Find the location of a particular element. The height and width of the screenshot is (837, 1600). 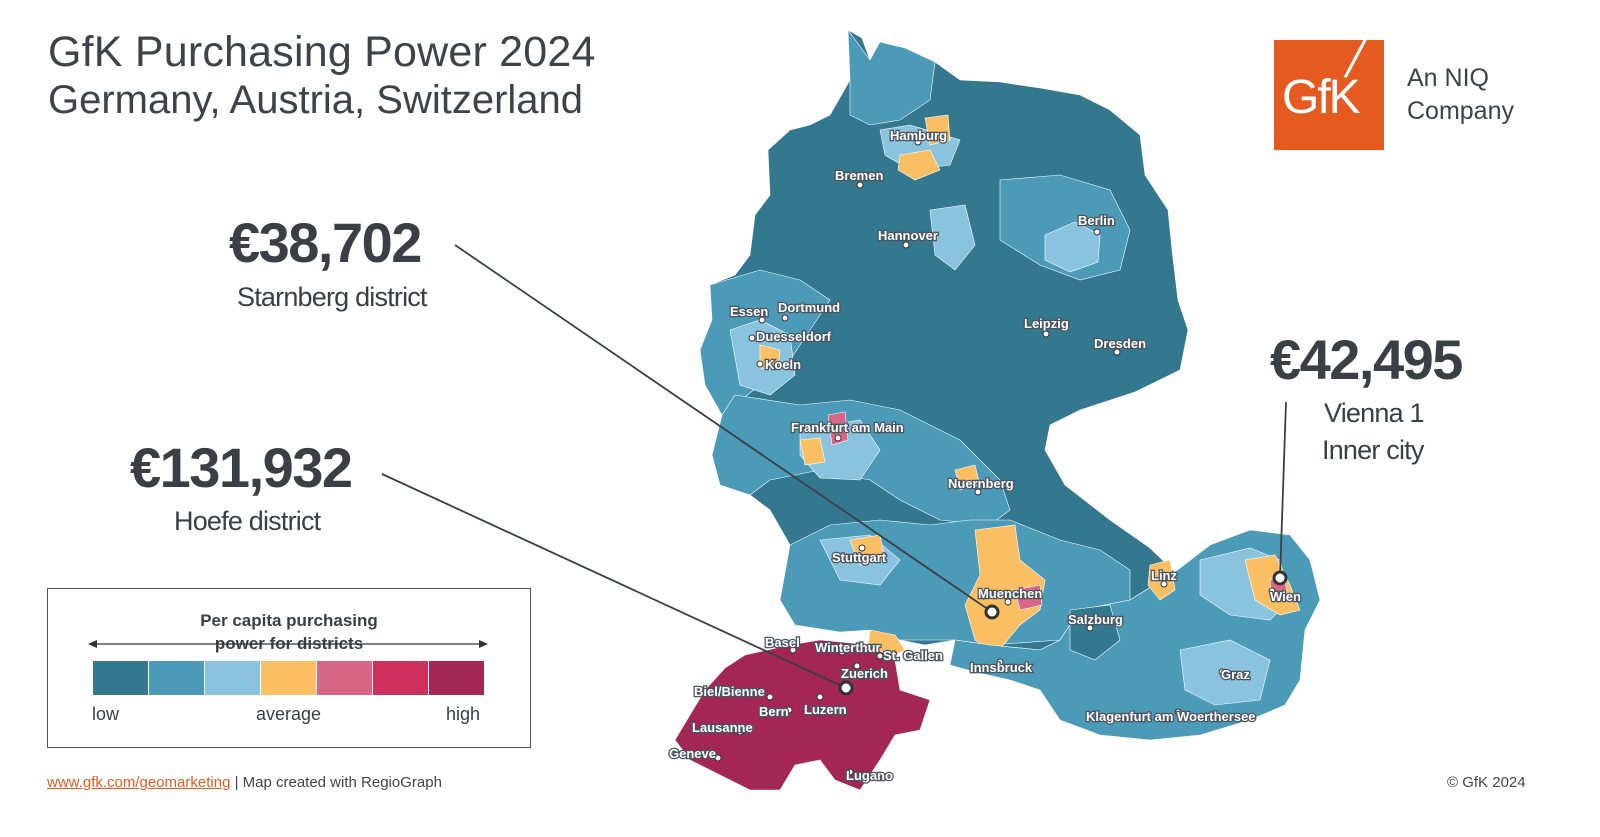

switzerland-region is located at coordinates (802, 715).